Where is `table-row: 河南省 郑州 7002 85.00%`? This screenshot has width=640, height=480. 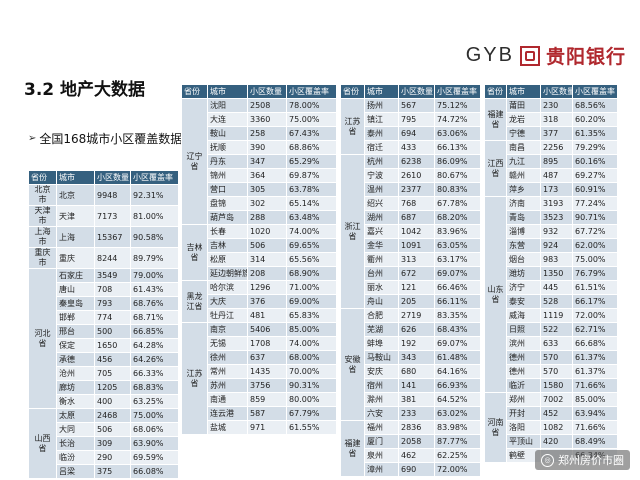
table-row: 河南省 郑州 7002 85.00% is located at coordinates (551, 427).